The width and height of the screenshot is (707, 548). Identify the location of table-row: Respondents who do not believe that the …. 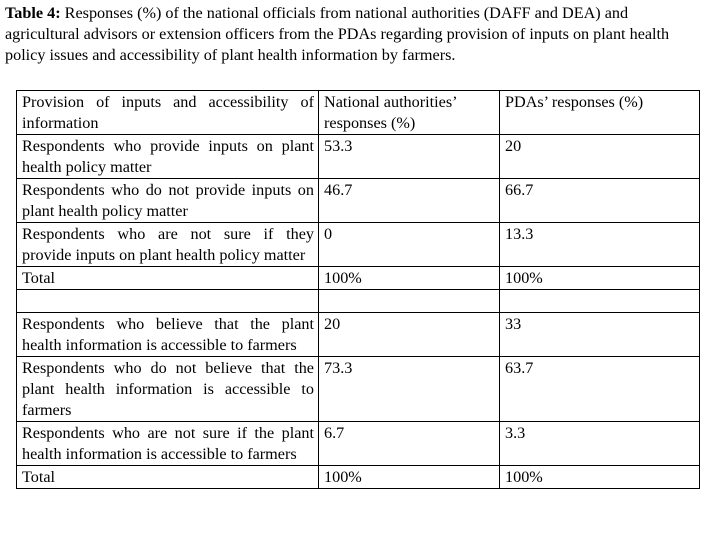
(358, 389).